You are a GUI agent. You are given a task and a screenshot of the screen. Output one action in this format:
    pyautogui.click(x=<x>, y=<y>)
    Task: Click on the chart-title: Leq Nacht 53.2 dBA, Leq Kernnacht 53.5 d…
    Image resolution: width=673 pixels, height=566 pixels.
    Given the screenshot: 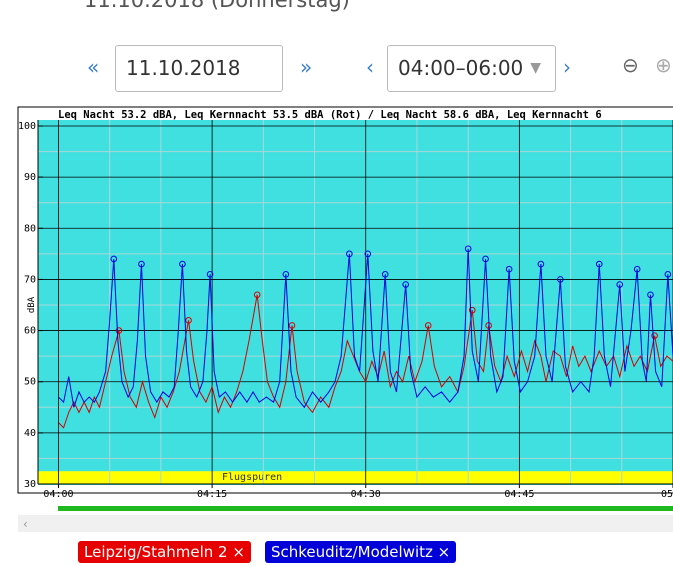 What is the action you would take?
    pyautogui.click(x=330, y=115)
    